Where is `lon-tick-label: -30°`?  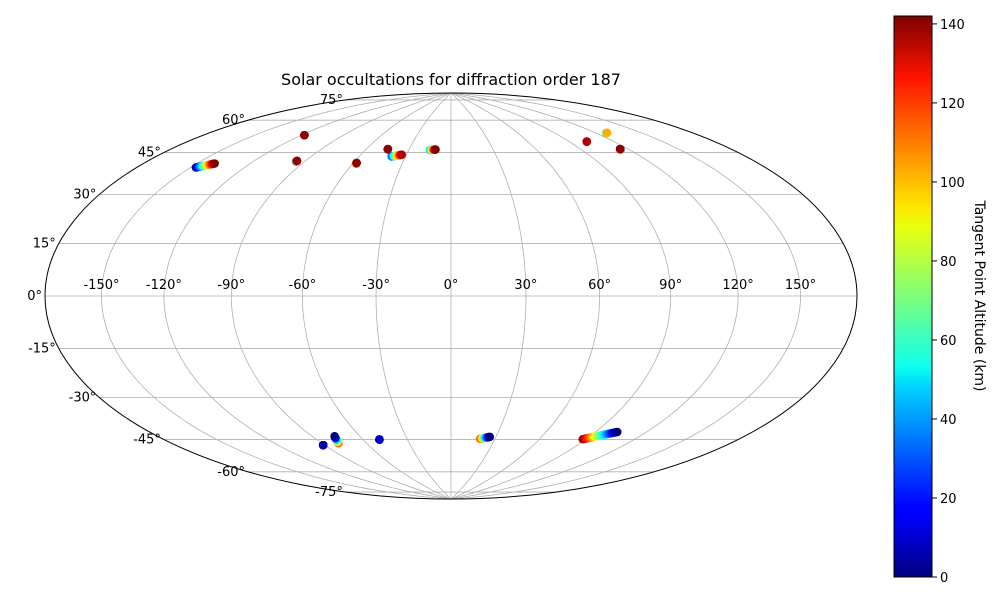 lon-tick-label: -30° is located at coordinates (376, 285).